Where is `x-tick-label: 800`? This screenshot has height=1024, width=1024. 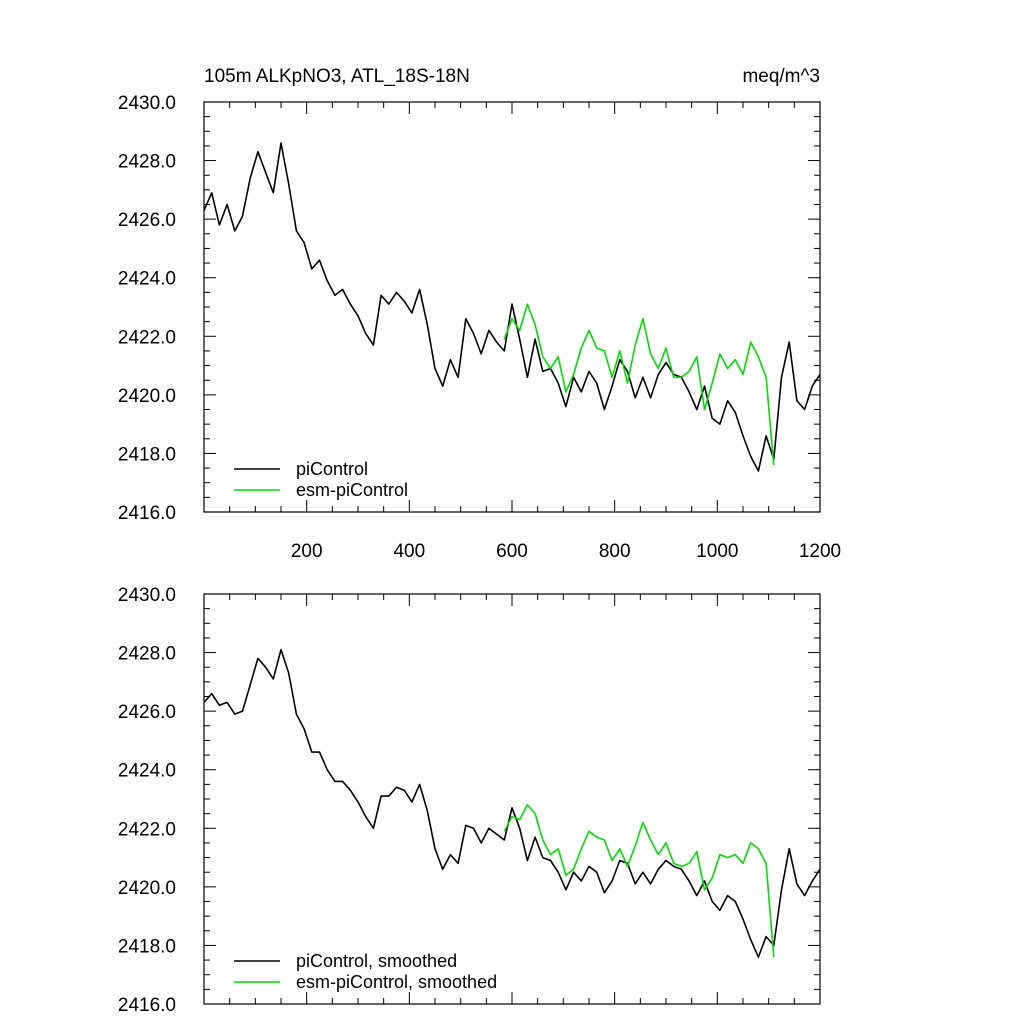
x-tick-label: 800 is located at coordinates (615, 551).